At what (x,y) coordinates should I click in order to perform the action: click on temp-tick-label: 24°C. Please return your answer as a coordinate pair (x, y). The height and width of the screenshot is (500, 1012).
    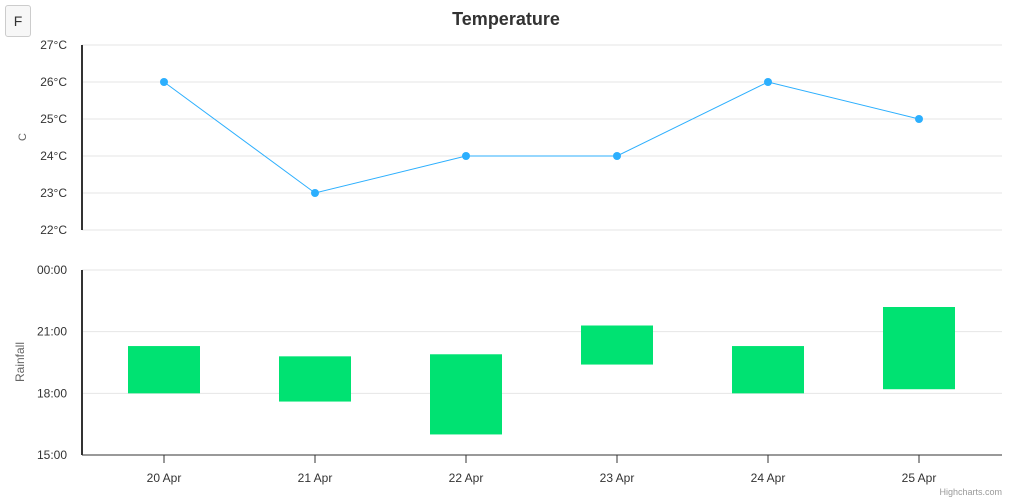
    Looking at the image, I should click on (53, 156).